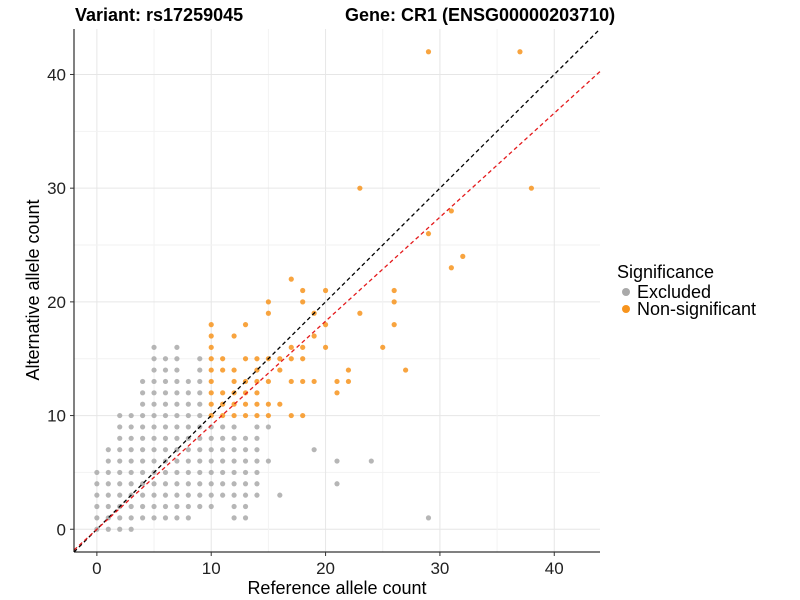  Describe the element at coordinates (325, 568) in the screenshot. I see `x-tick-label: 20` at that location.